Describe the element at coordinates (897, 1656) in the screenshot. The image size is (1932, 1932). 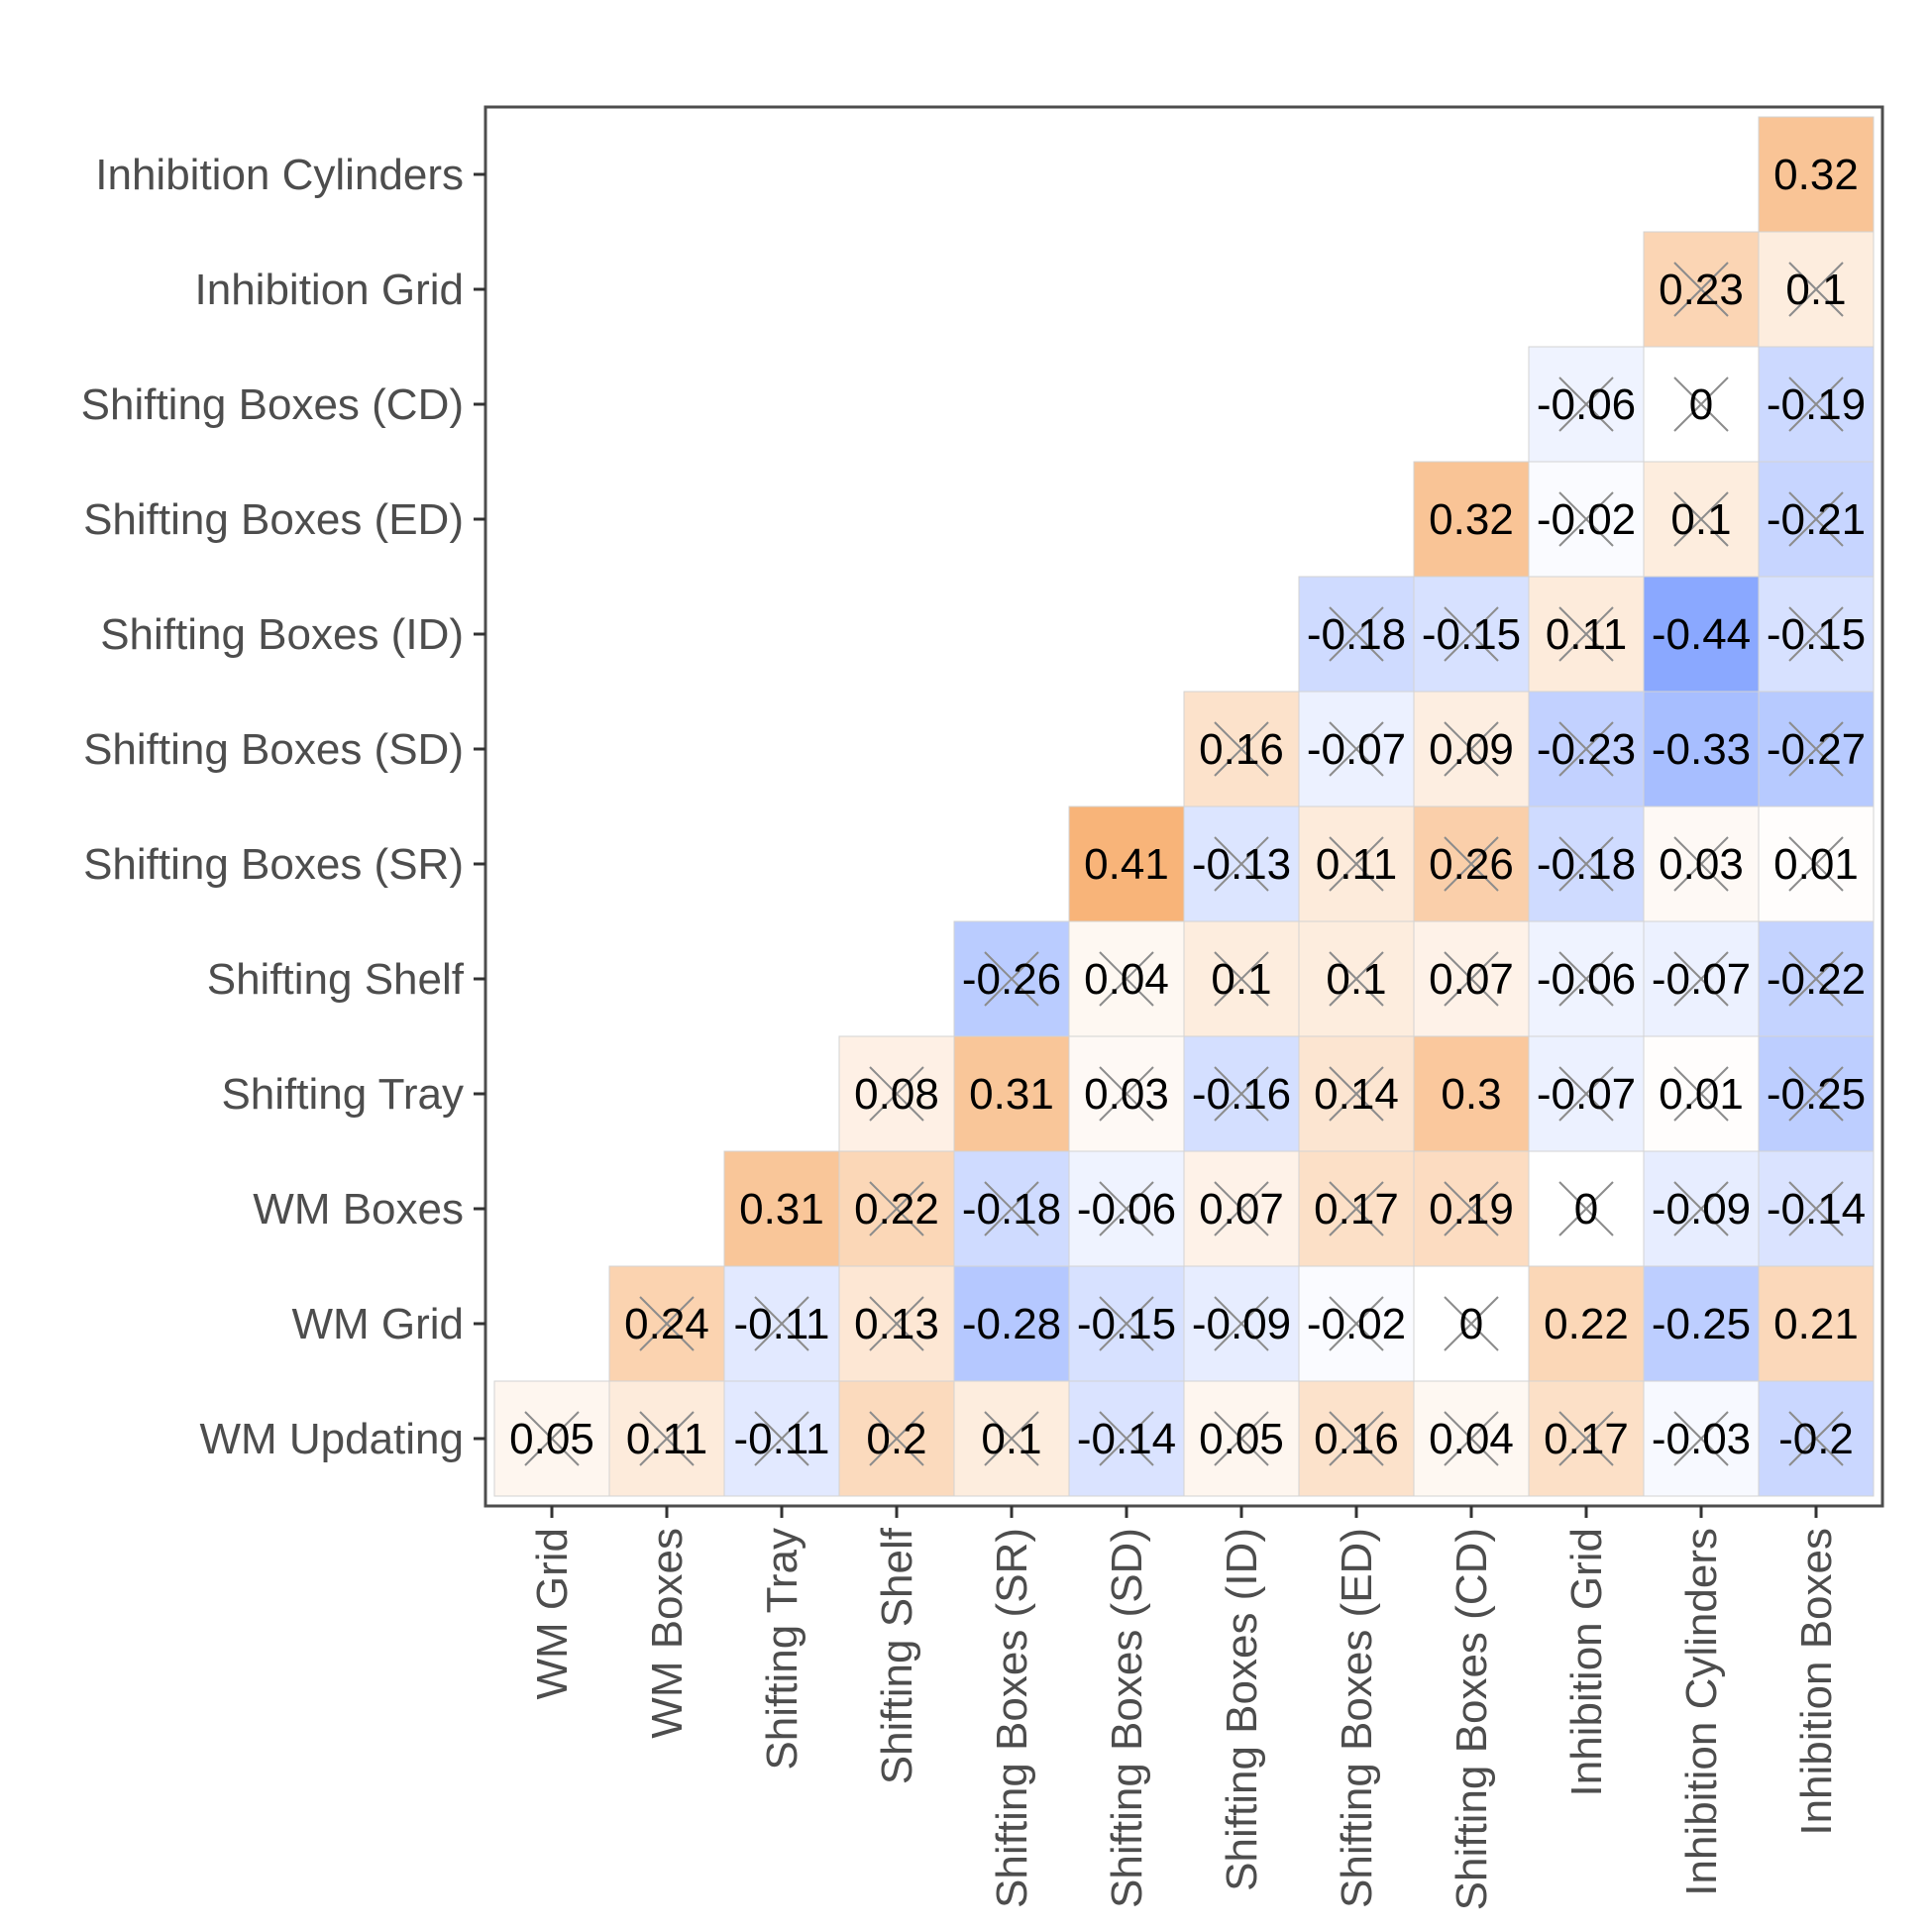
I see `column-label-shifting-shelf: Shifting Shelf` at that location.